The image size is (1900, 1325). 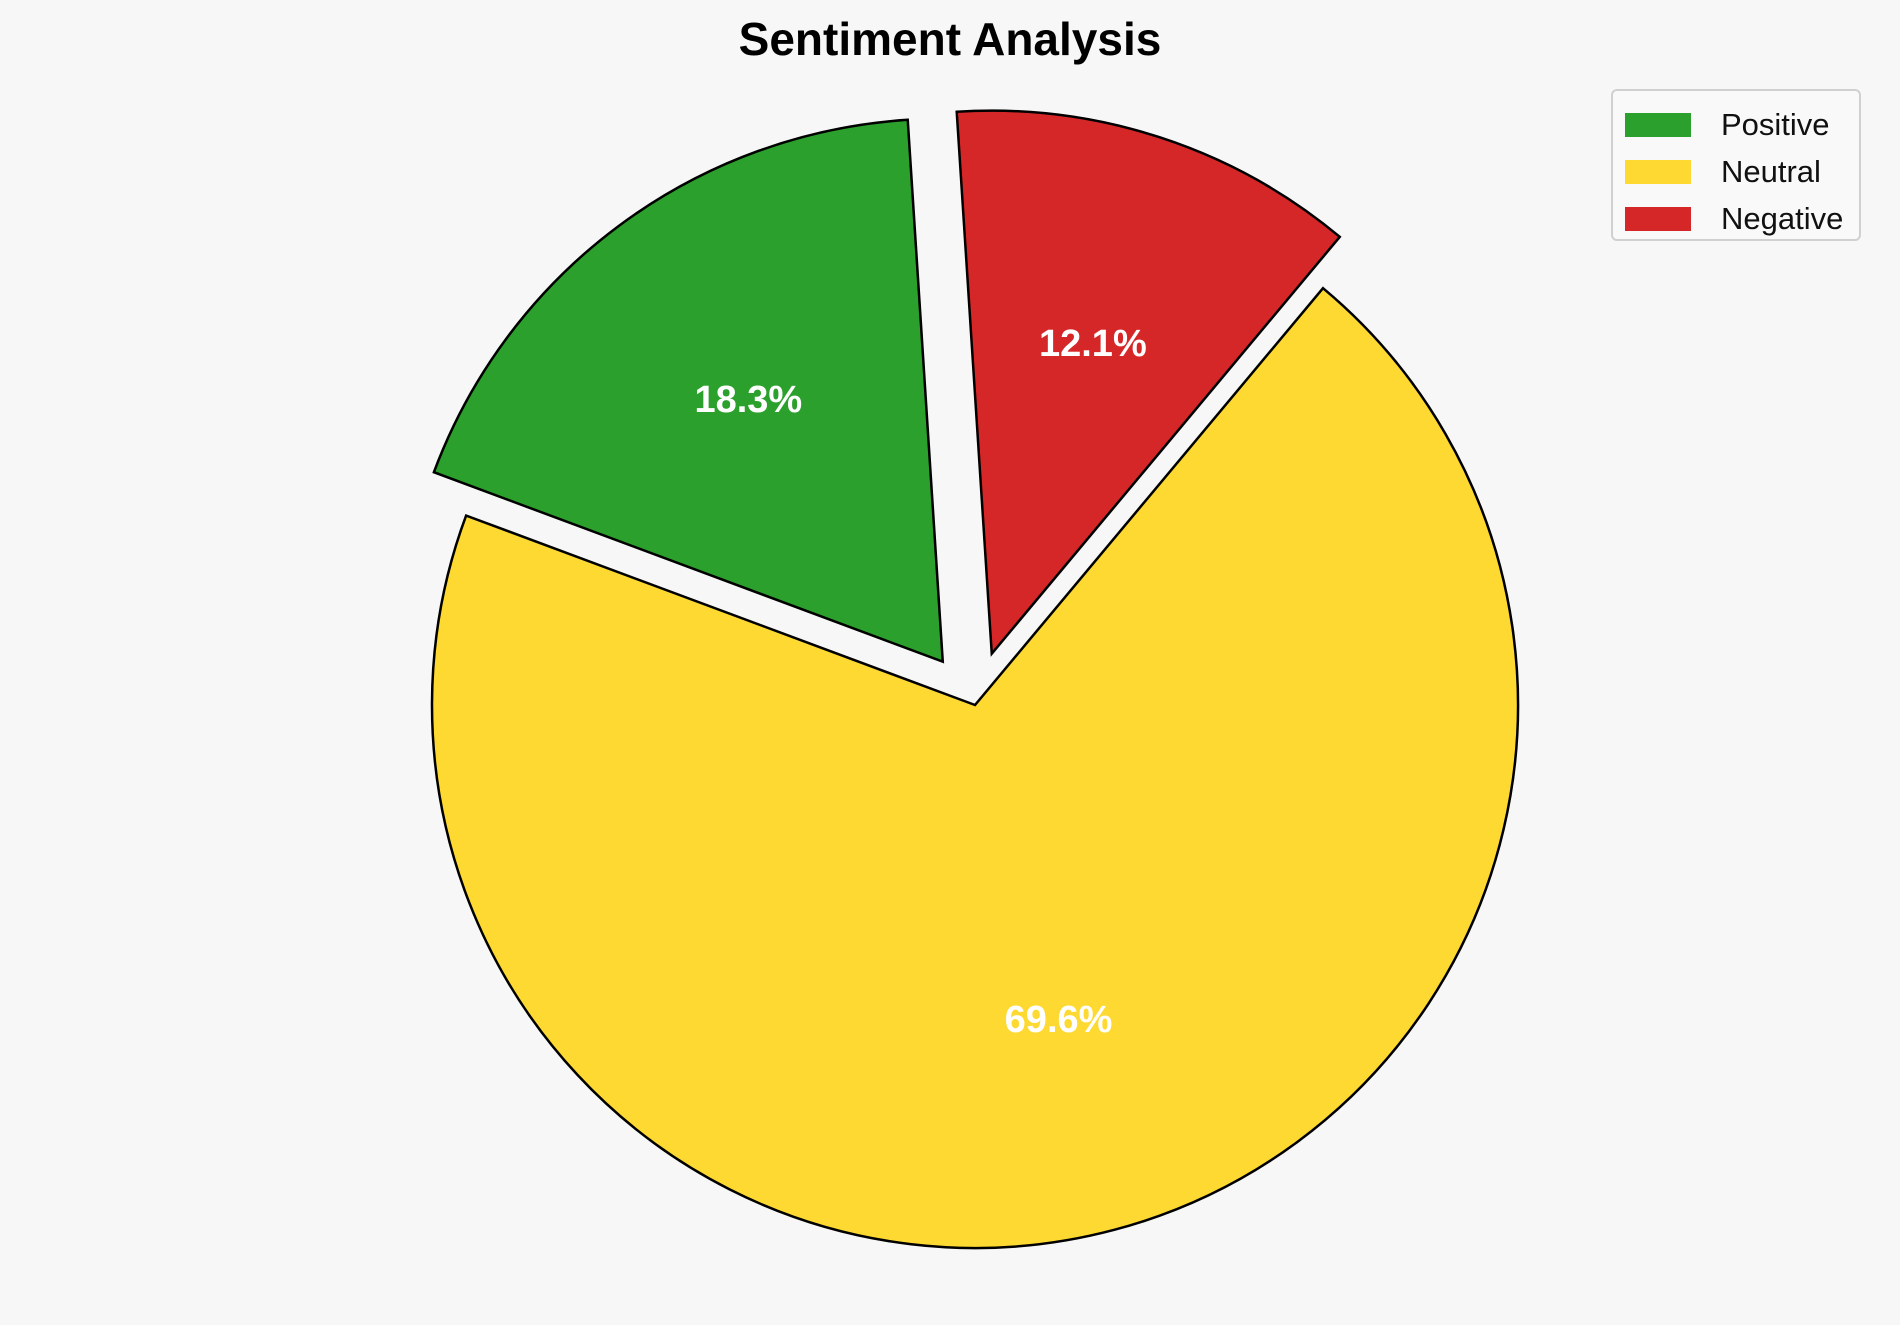 I want to click on pie-label-positive: 18.3%, so click(x=748, y=400).